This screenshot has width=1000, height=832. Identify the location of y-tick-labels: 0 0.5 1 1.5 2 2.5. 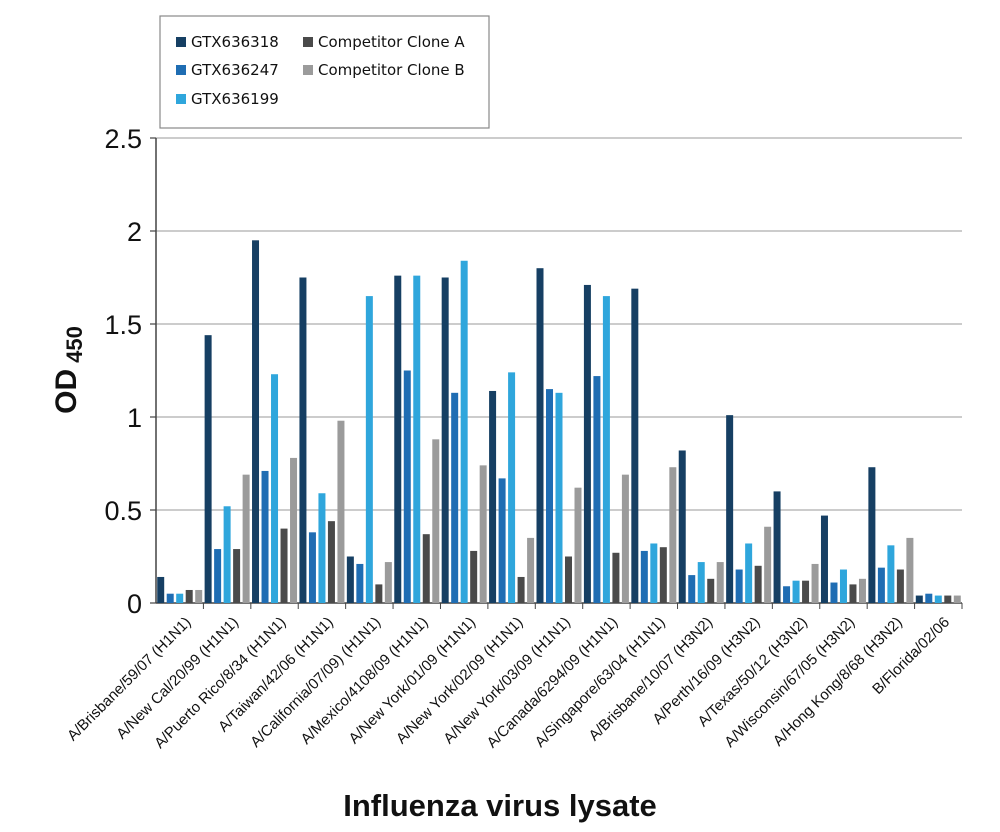
(123, 371).